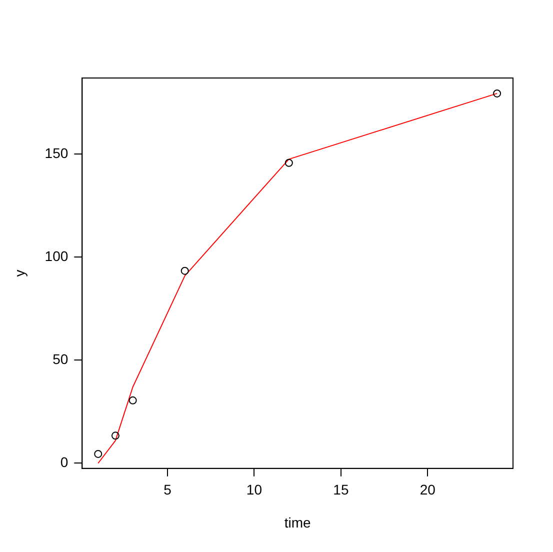 Image resolution: width=553 pixels, height=552 pixels. I want to click on x-tick-label: 5, so click(168, 490).